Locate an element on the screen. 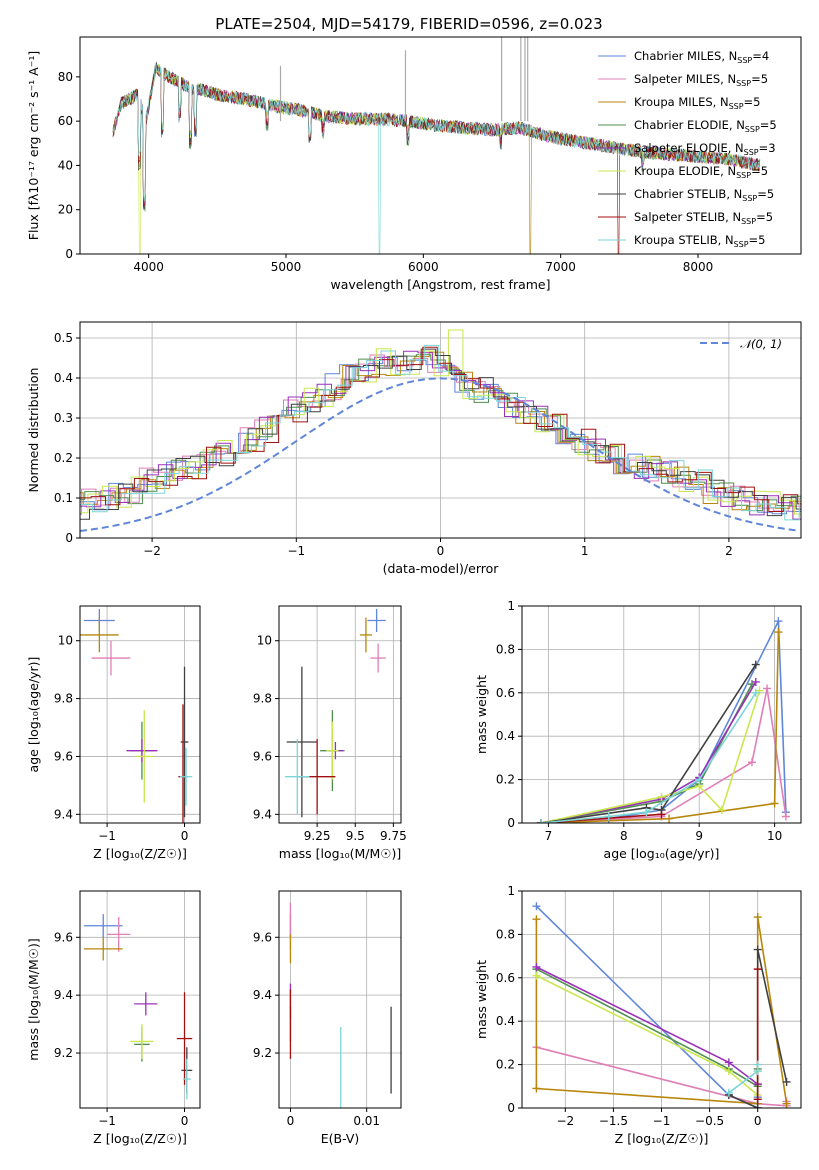 The height and width of the screenshot is (1170, 819). y-tick-label: 0.1 is located at coordinates (63, 498).